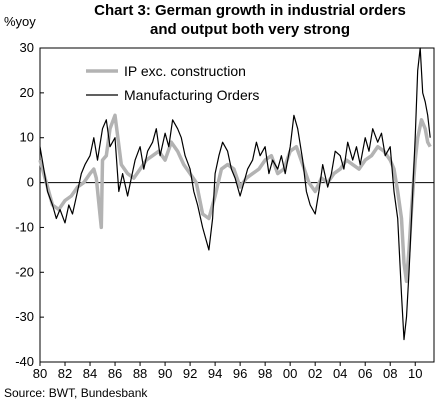  What do you see at coordinates (315, 373) in the screenshot?
I see `x-tick-label: 02` at bounding box center [315, 373].